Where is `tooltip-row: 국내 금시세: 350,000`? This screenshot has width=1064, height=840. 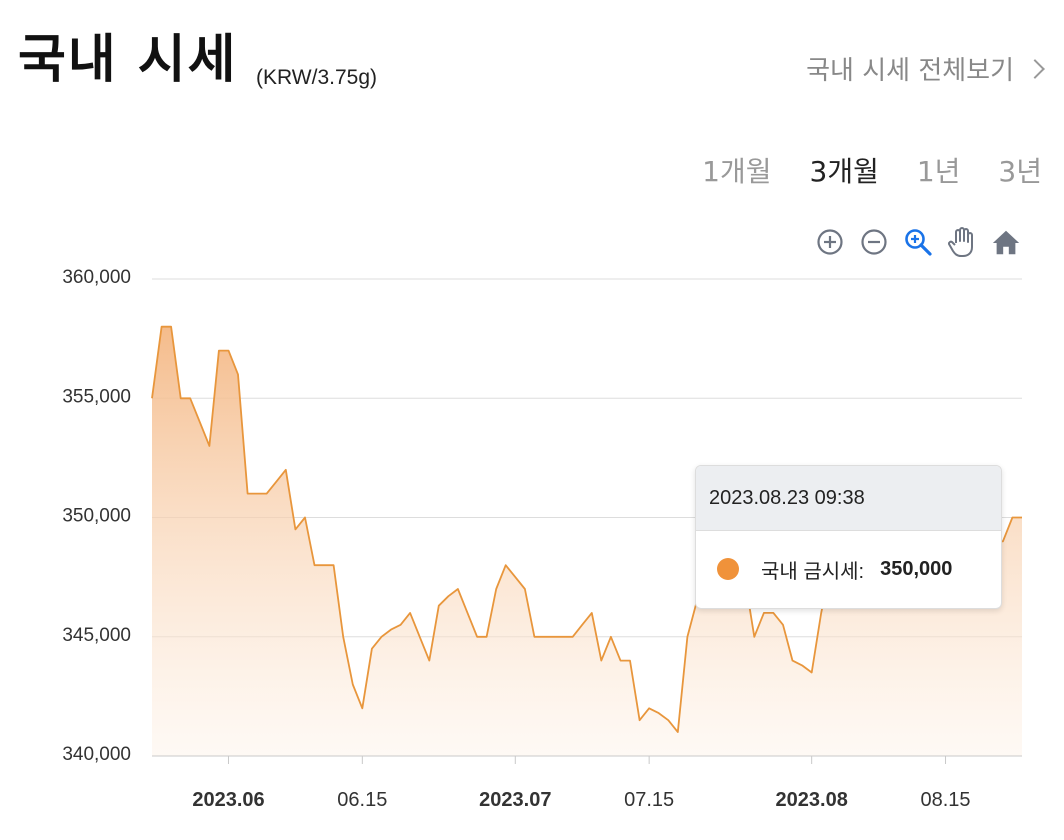 tooltip-row: 국내 금시세: 350,000 is located at coordinates (848, 569).